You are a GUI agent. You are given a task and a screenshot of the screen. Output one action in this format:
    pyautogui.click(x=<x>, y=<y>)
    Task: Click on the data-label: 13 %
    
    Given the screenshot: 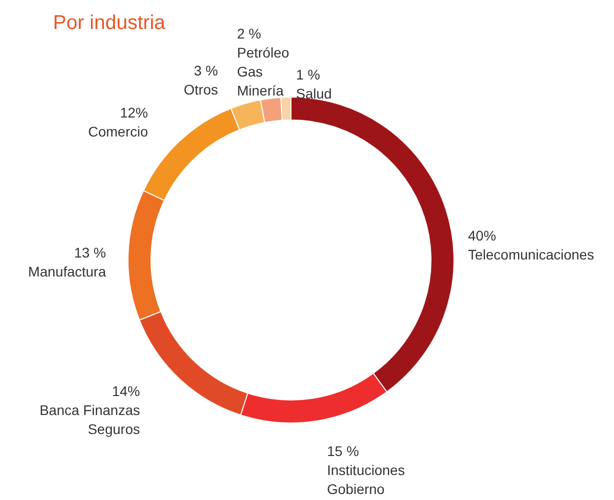 What is the action you would take?
    pyautogui.click(x=90, y=252)
    